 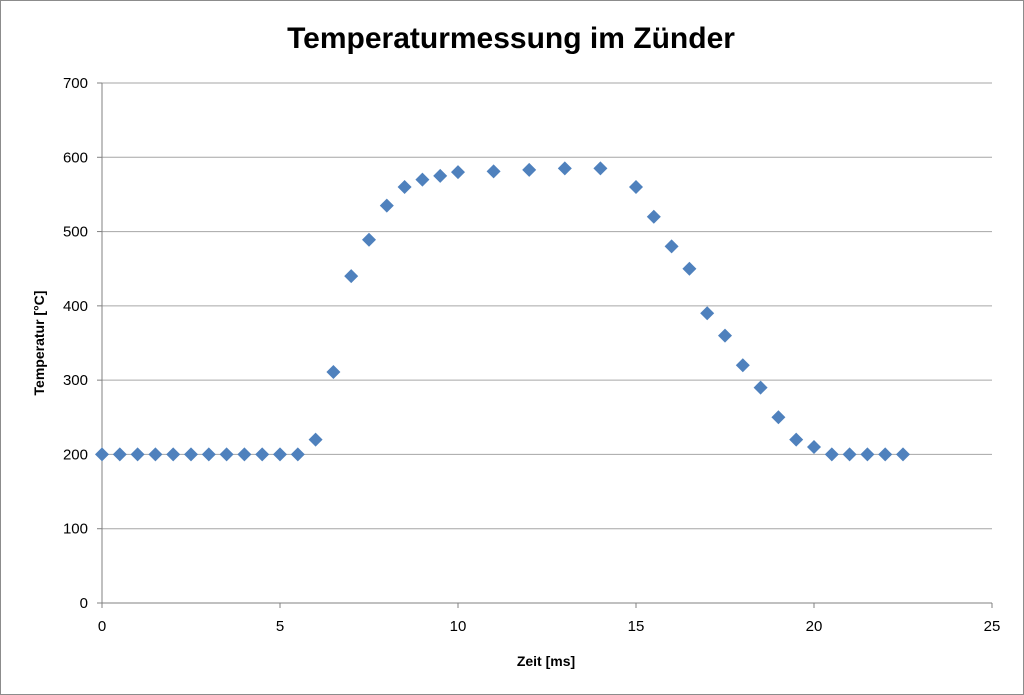 What do you see at coordinates (75, 83) in the screenshot?
I see `y-tick-label: 700` at bounding box center [75, 83].